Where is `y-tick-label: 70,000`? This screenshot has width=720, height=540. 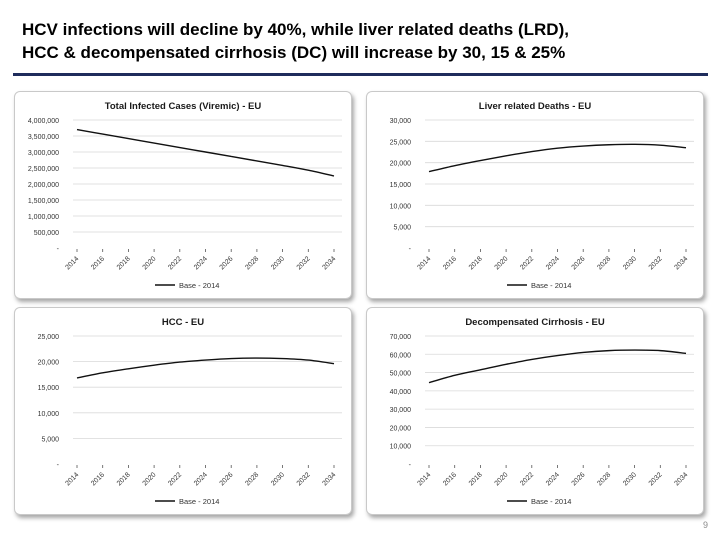 y-tick-label: 70,000 is located at coordinates (401, 337).